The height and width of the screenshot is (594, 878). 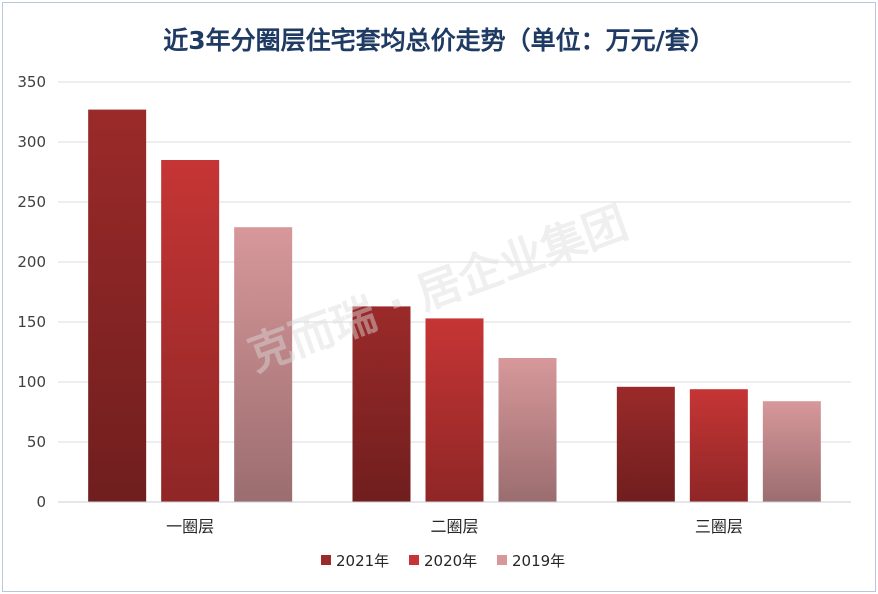 I want to click on bar-2021年-三圈层, so click(x=645, y=444).